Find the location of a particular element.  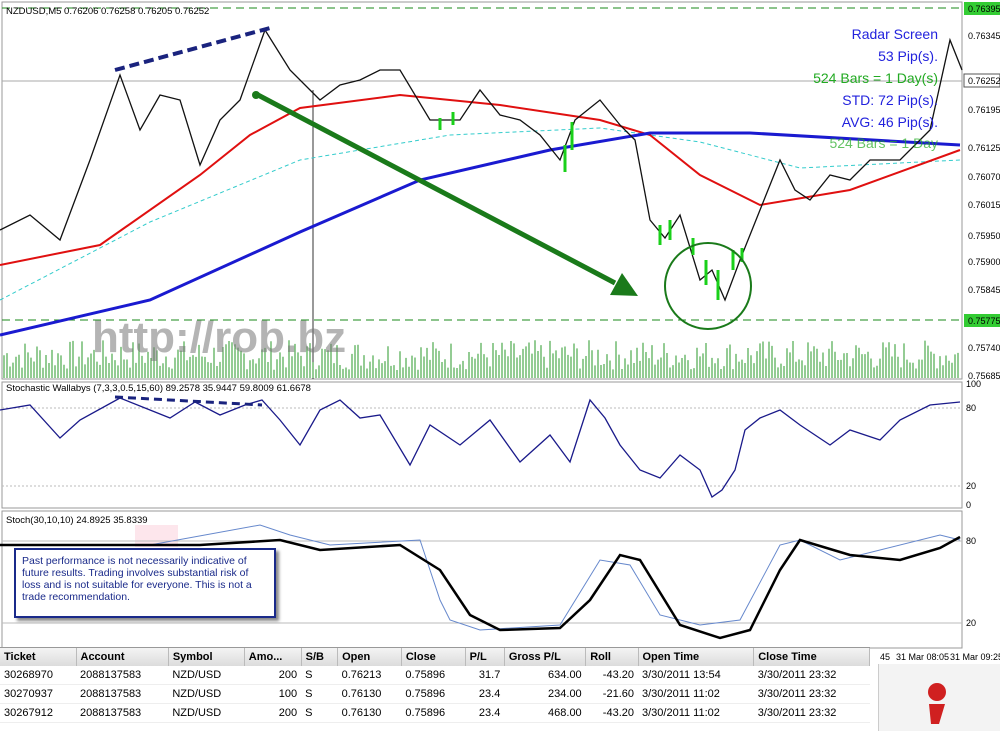

column-header: Close is located at coordinates (433, 657).